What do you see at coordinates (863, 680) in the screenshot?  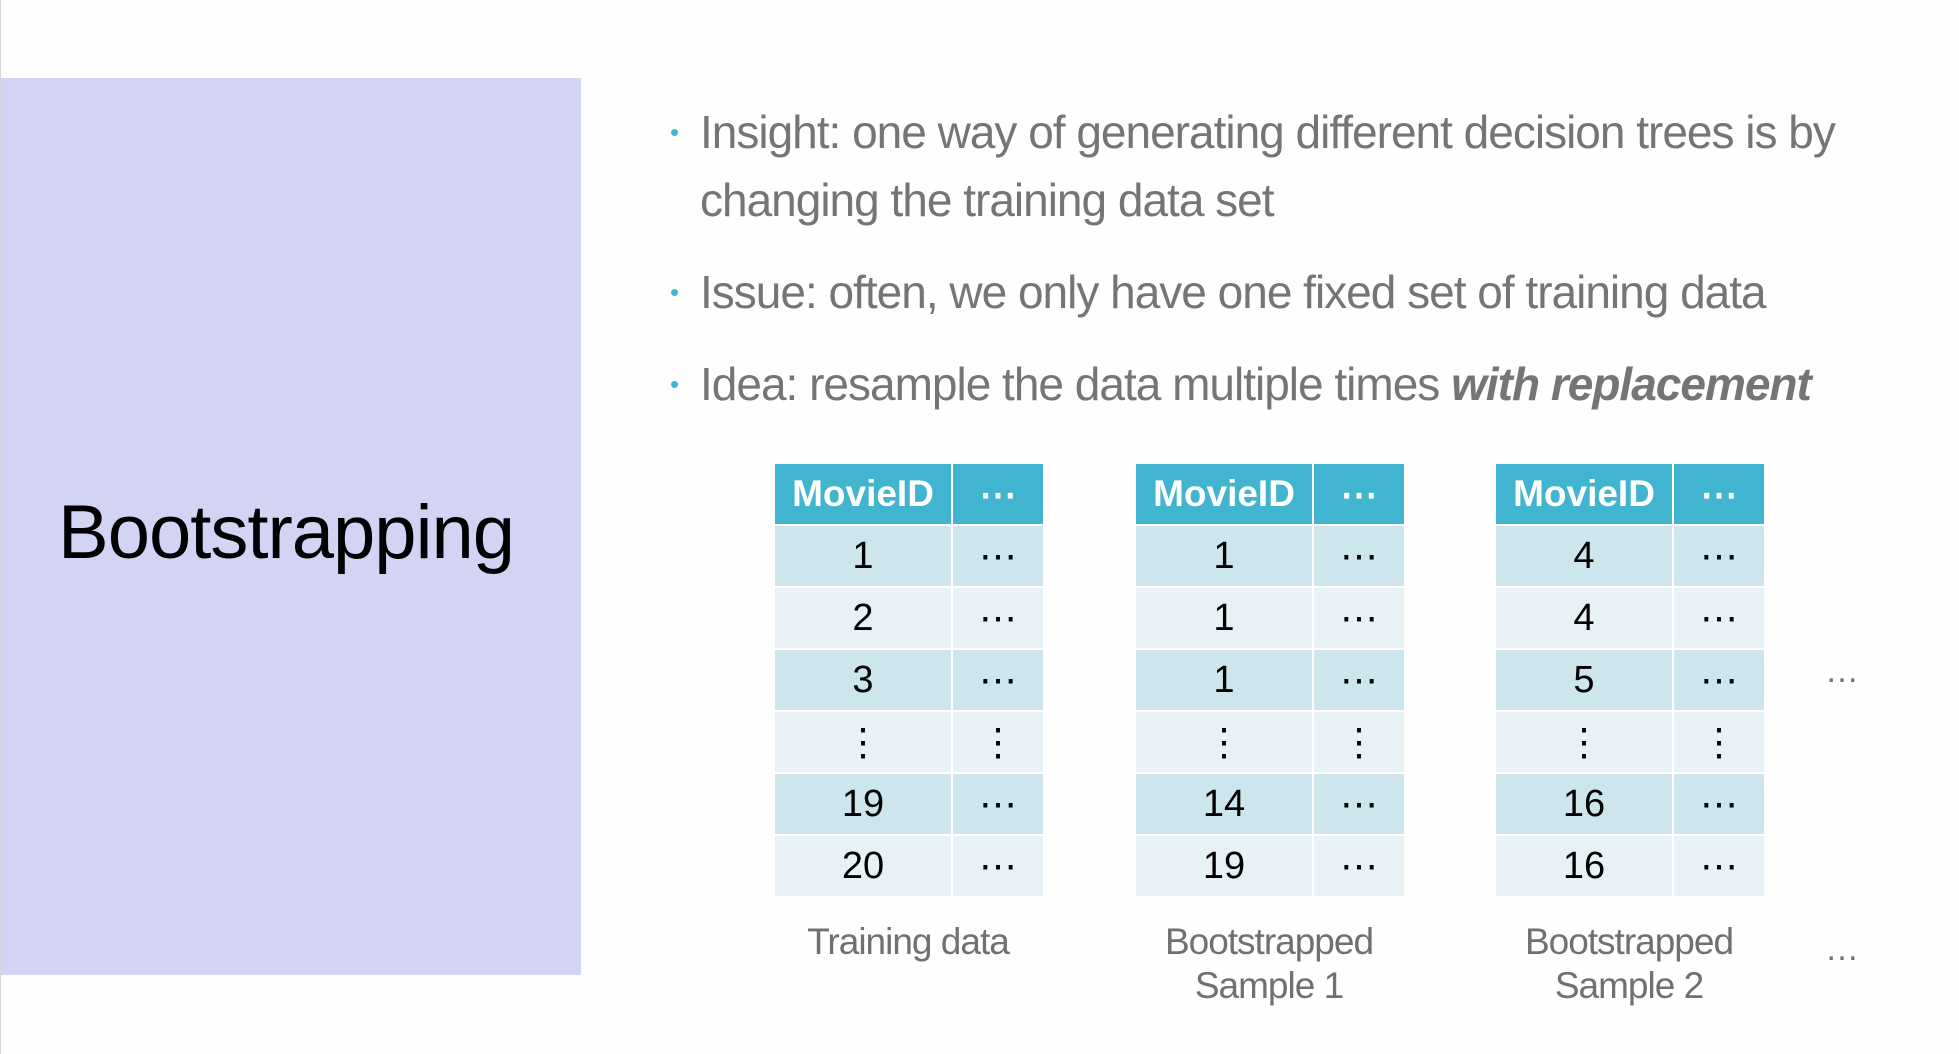 I see `movieid-cell: 3` at bounding box center [863, 680].